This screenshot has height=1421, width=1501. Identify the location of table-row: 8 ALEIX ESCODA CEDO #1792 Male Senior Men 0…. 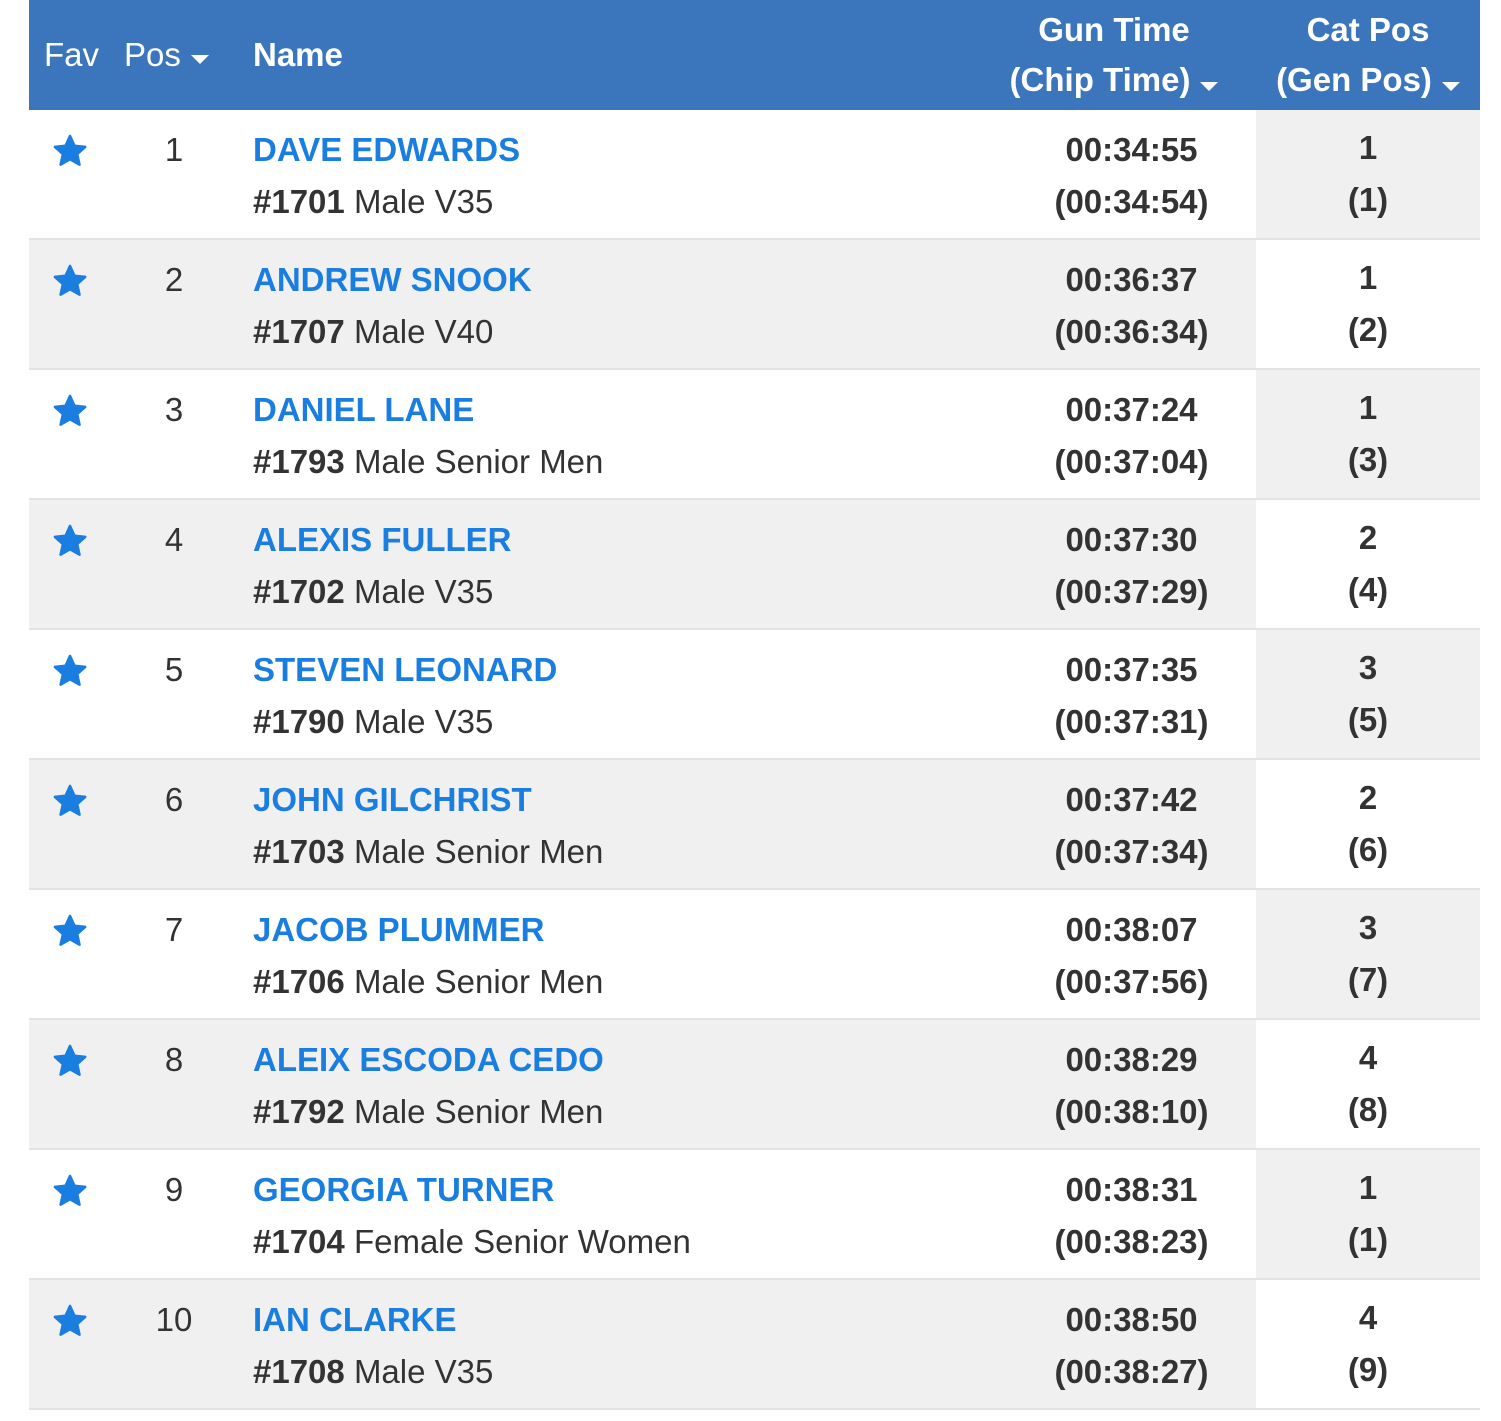
(754, 1085).